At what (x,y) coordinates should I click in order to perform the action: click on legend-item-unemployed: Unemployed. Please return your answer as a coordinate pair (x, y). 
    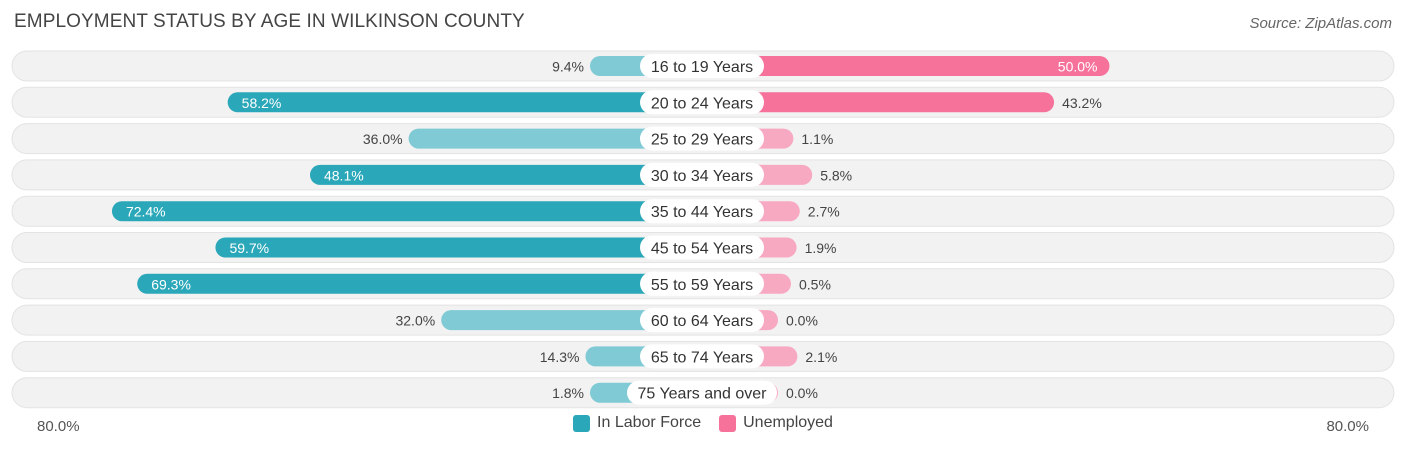
    Looking at the image, I should click on (776, 423).